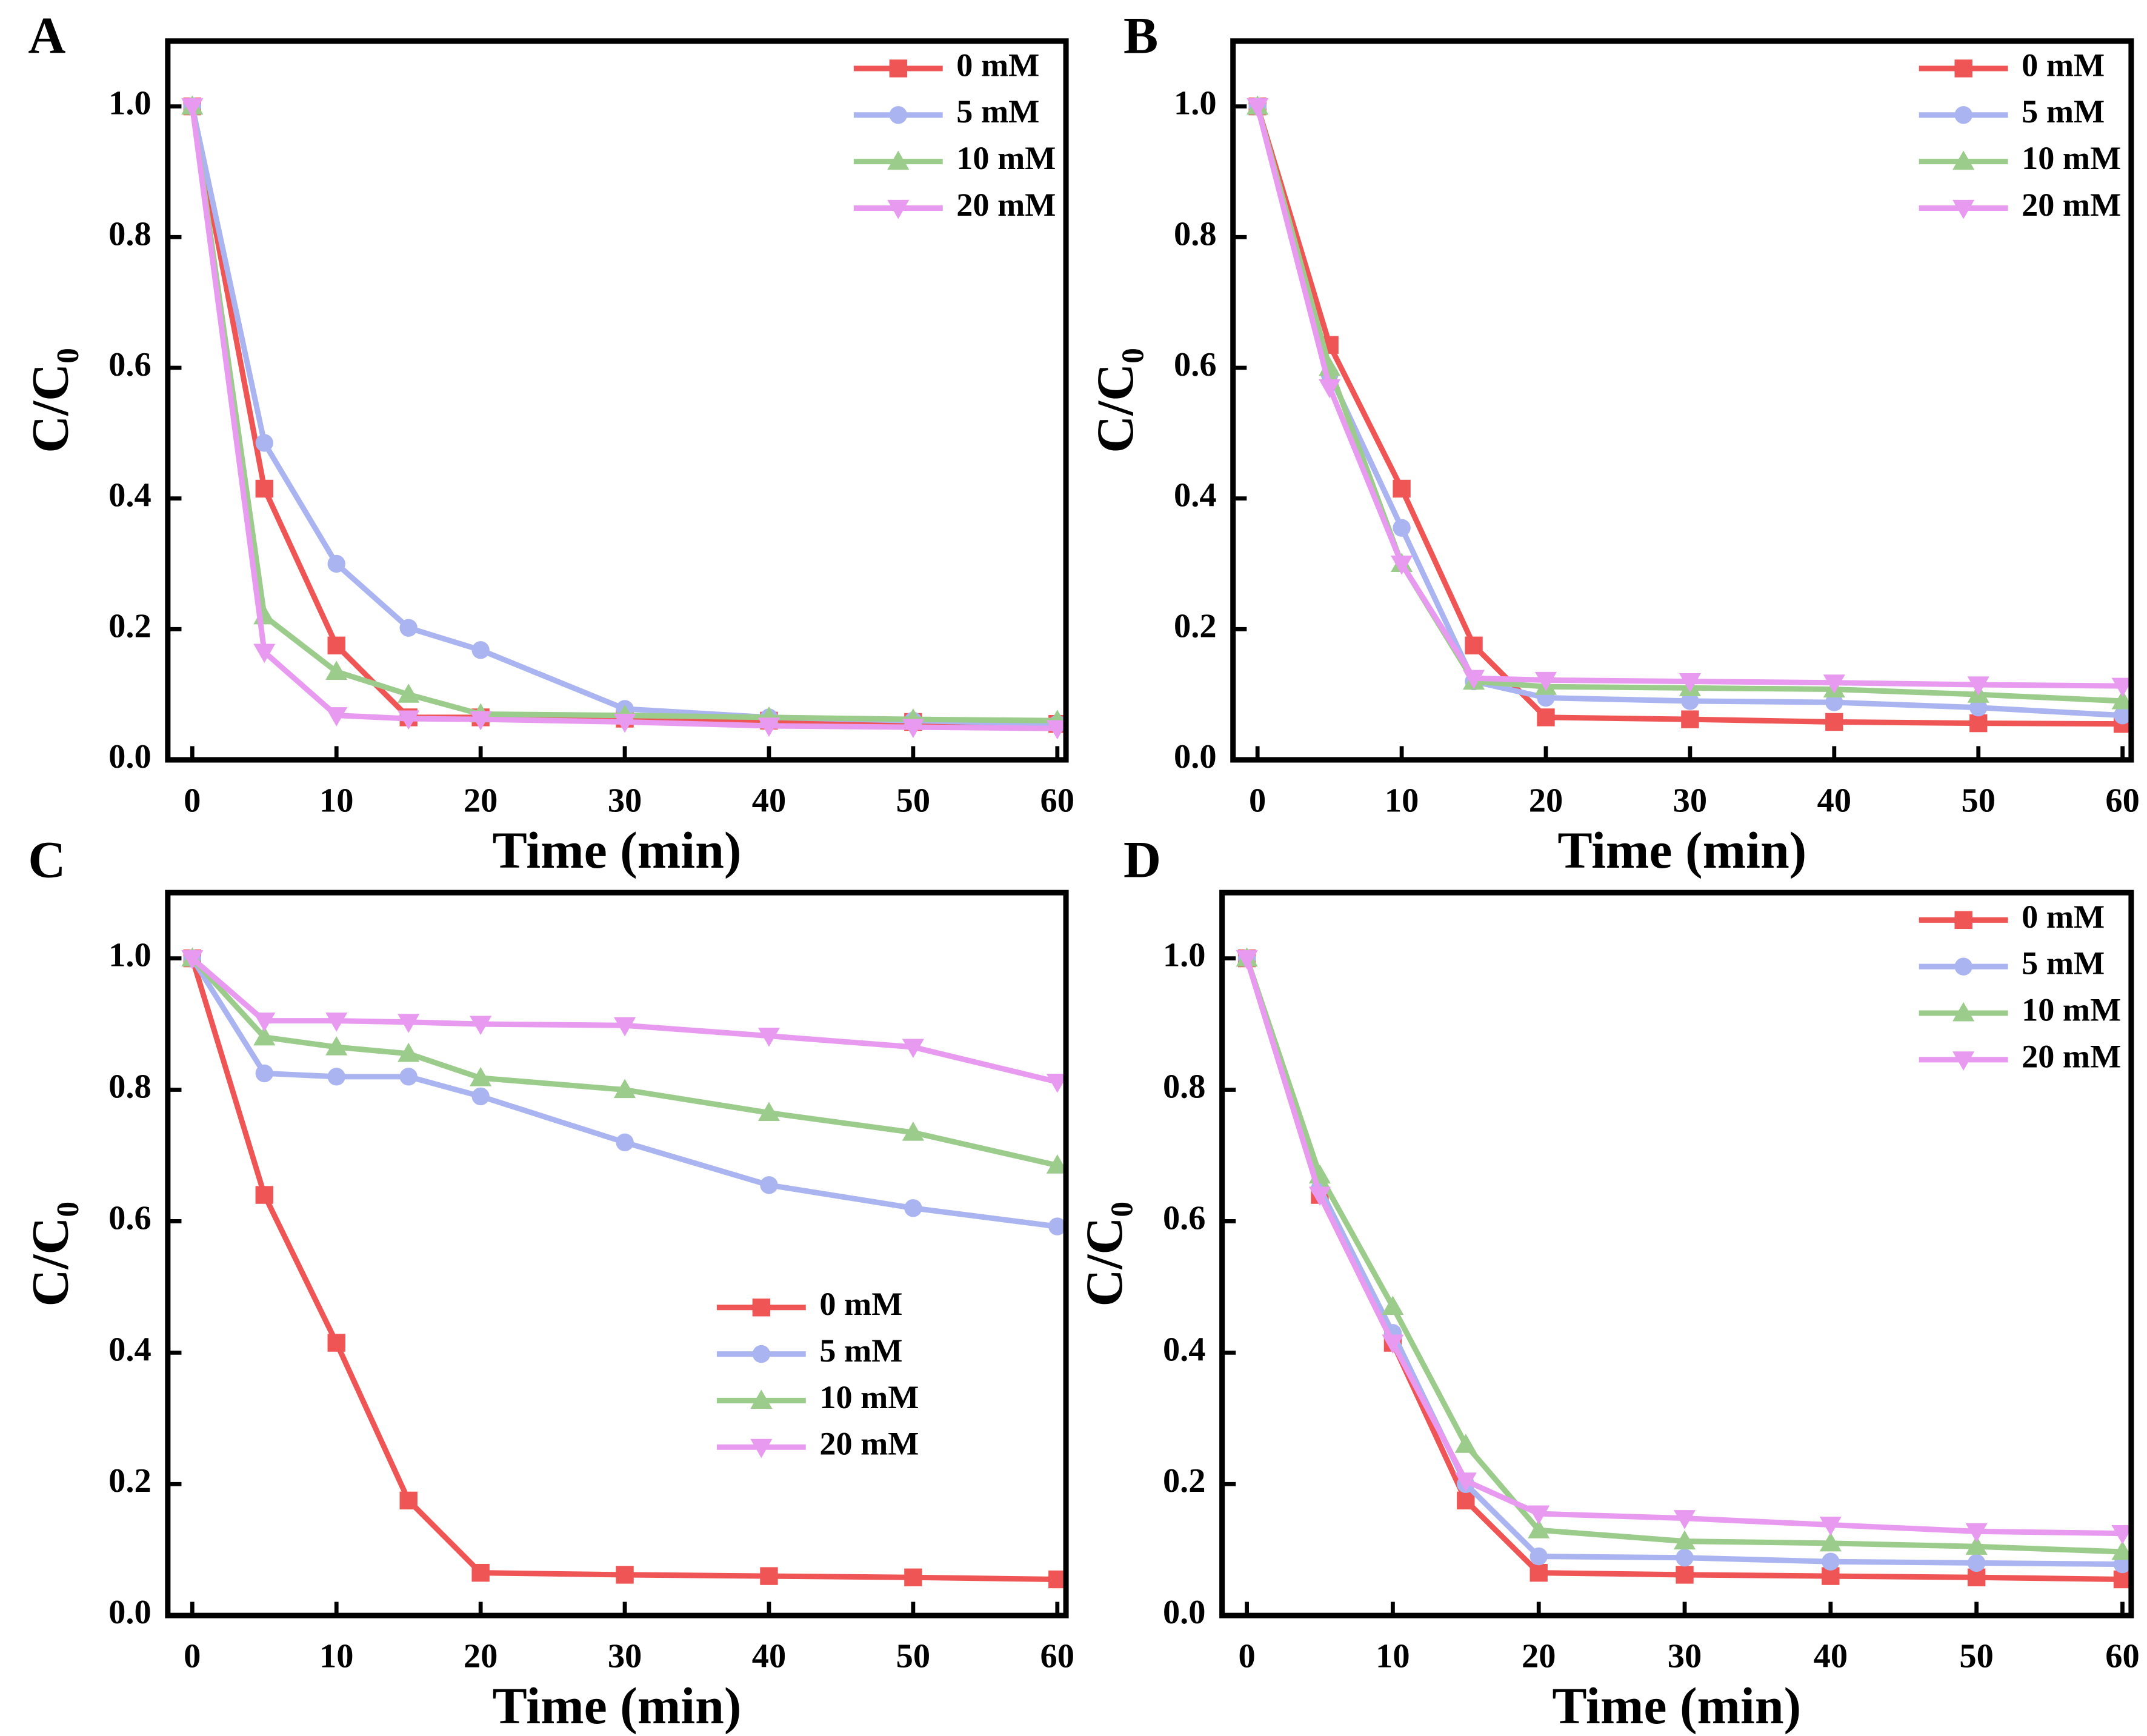 This screenshot has width=2147, height=1736. I want to click on y-tick-label: 0.2, so click(129, 626).